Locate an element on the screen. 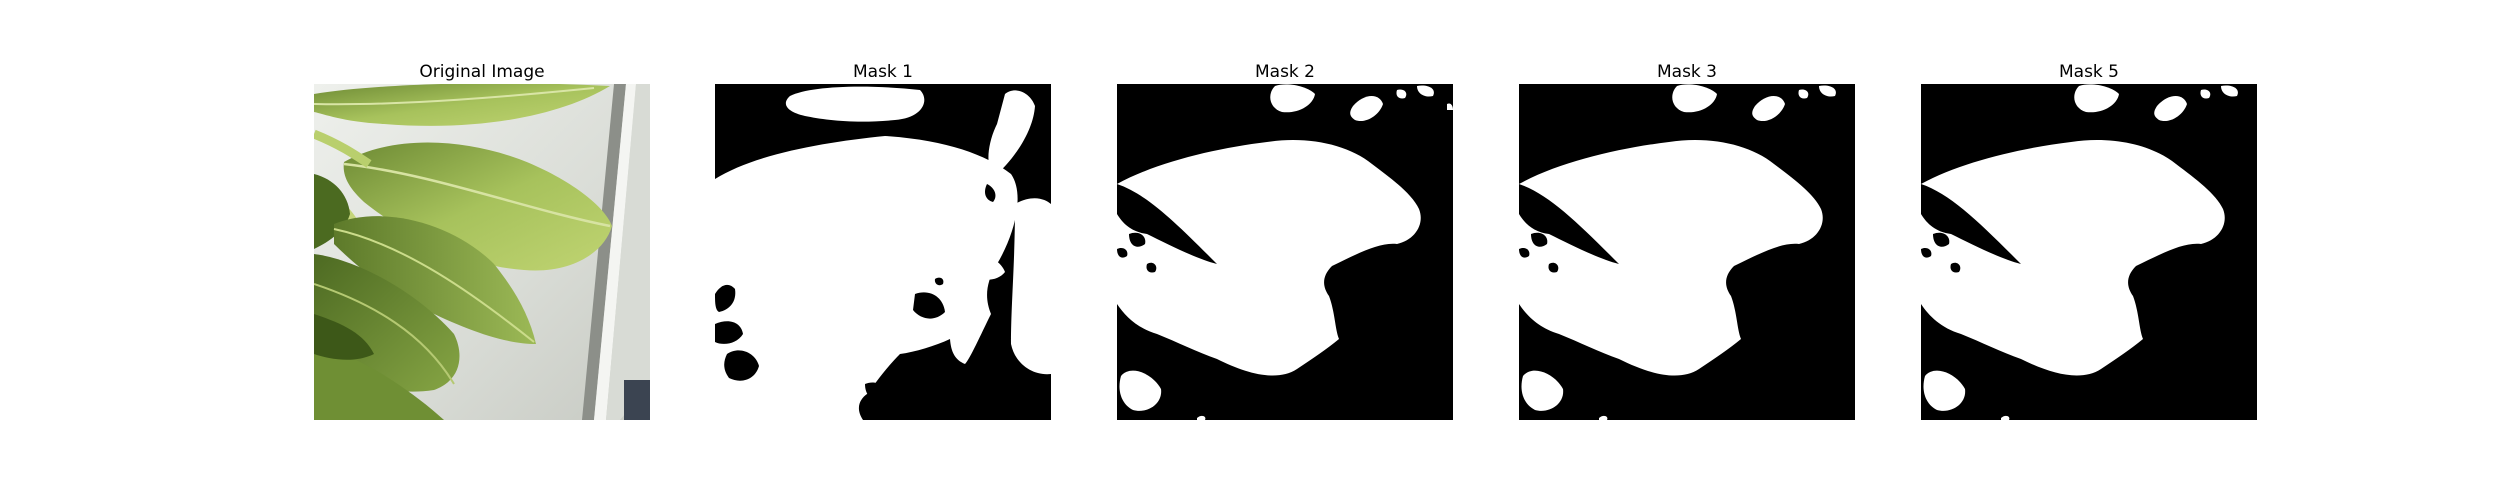 This screenshot has height=500, width=2500. mask-1-shape is located at coordinates (883, 252).